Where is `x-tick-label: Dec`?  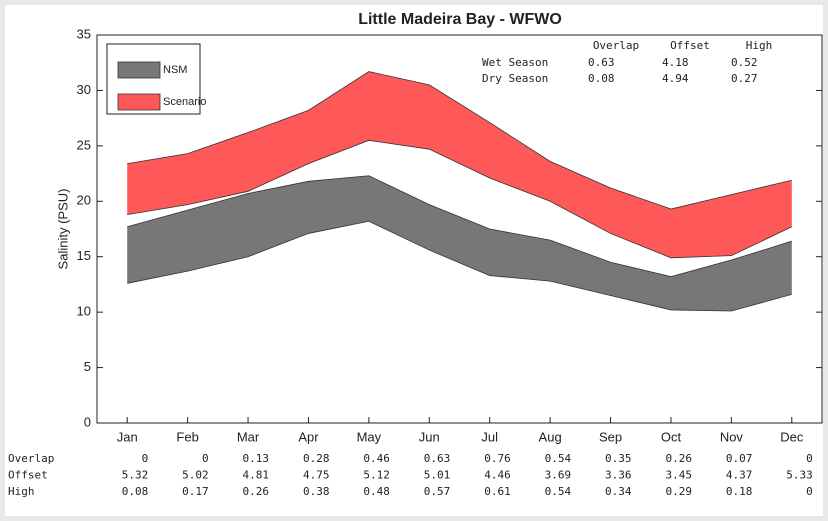
x-tick-label: Dec is located at coordinates (792, 436).